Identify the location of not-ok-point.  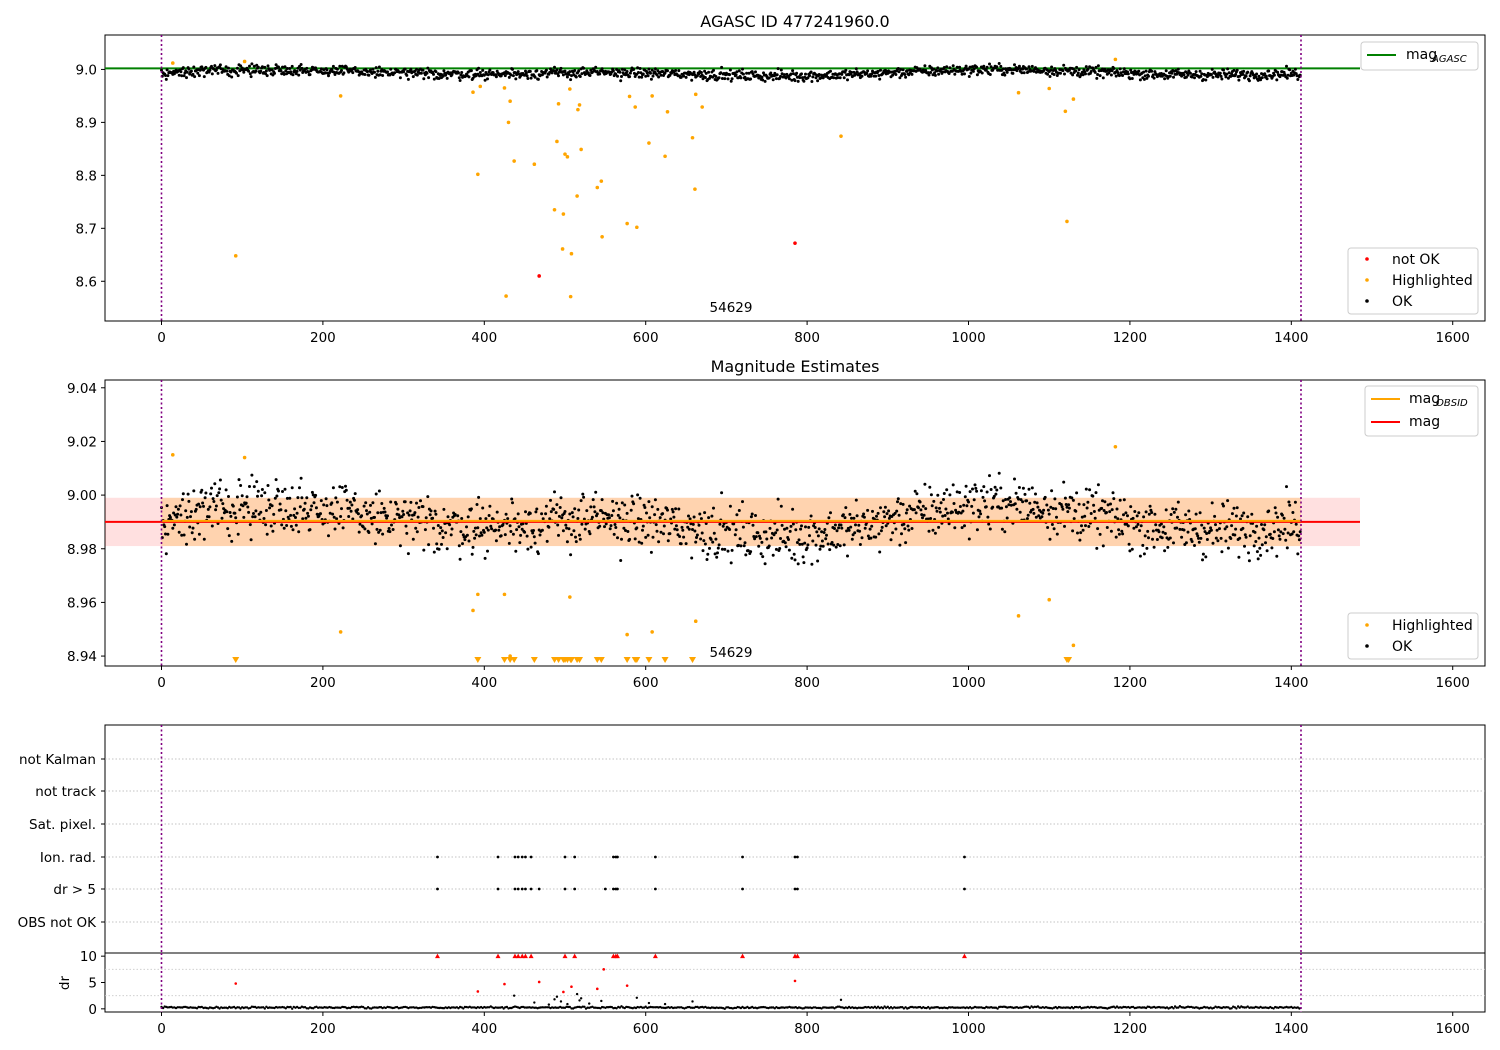
(795, 243).